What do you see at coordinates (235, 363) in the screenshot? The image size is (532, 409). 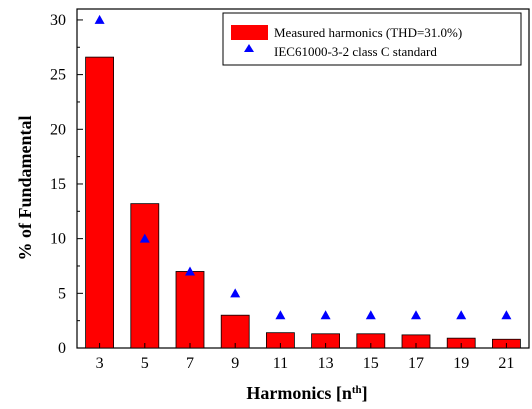 I see `x-tick-label-9: 9` at bounding box center [235, 363].